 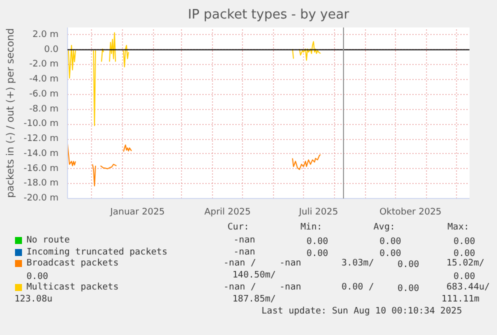 I want to click on text: Last update: Sun Aug 10 00:10:34 2025, so click(x=362, y=311).